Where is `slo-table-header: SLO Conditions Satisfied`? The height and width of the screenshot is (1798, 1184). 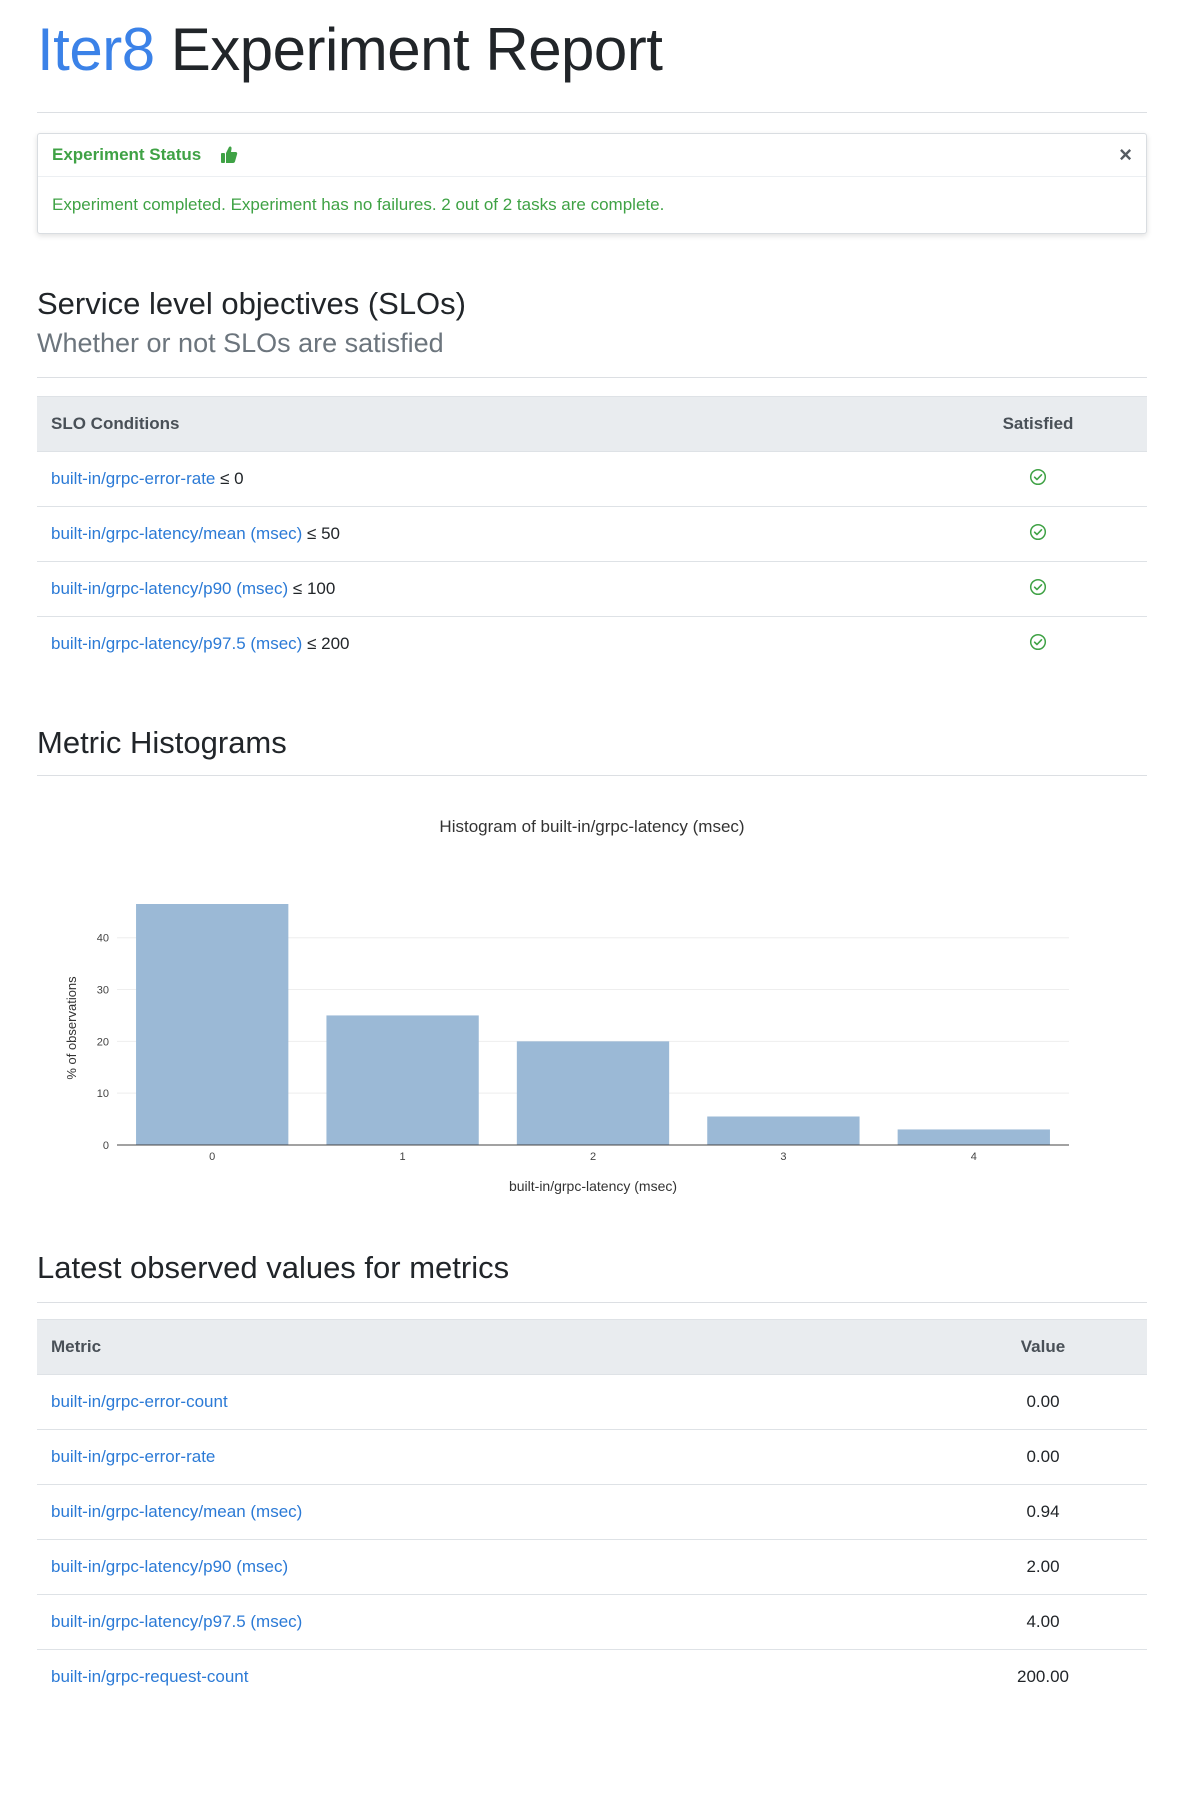
slo-table-header: SLO Conditions Satisfied is located at coordinates (592, 424).